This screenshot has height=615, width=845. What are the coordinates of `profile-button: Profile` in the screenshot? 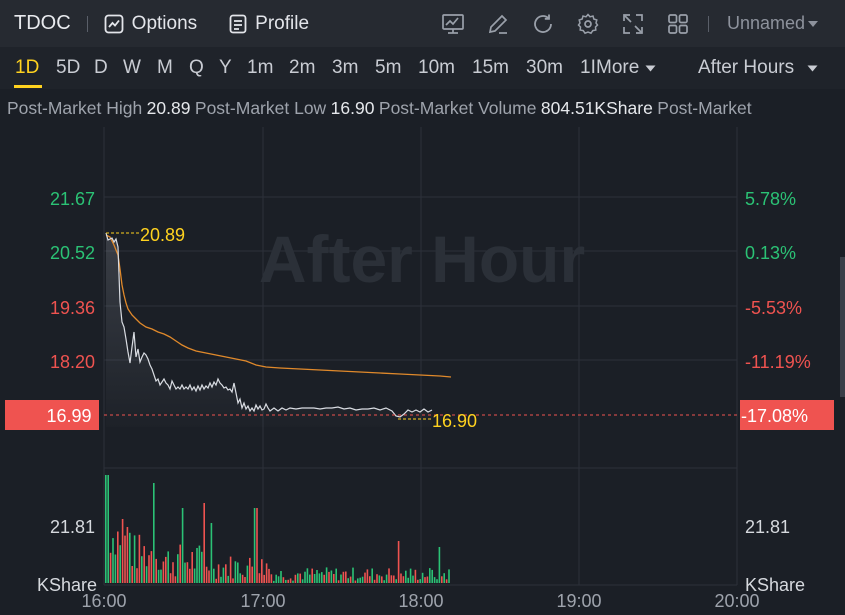 It's located at (269, 24).